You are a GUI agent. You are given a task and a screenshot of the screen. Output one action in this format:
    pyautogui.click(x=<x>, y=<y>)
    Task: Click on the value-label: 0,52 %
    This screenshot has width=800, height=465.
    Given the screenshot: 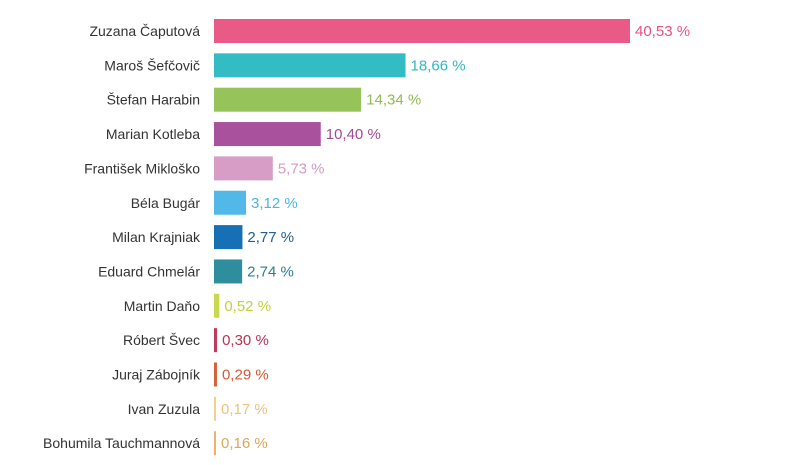 What is the action you would take?
    pyautogui.click(x=247, y=306)
    